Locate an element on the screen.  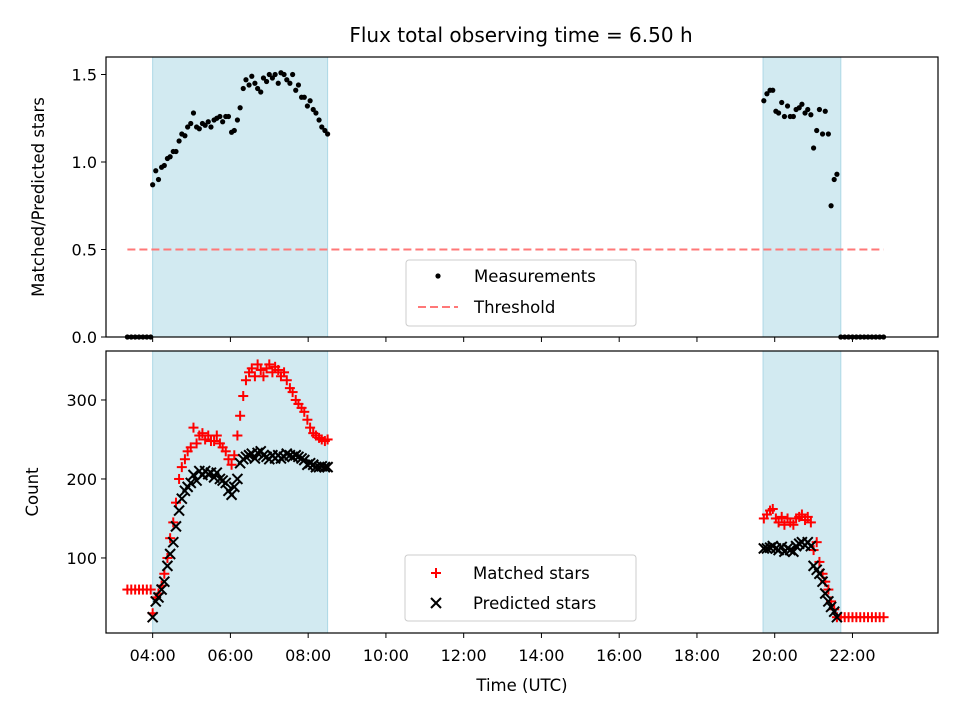
x-tick-label: 08:00 is located at coordinates (308, 655).